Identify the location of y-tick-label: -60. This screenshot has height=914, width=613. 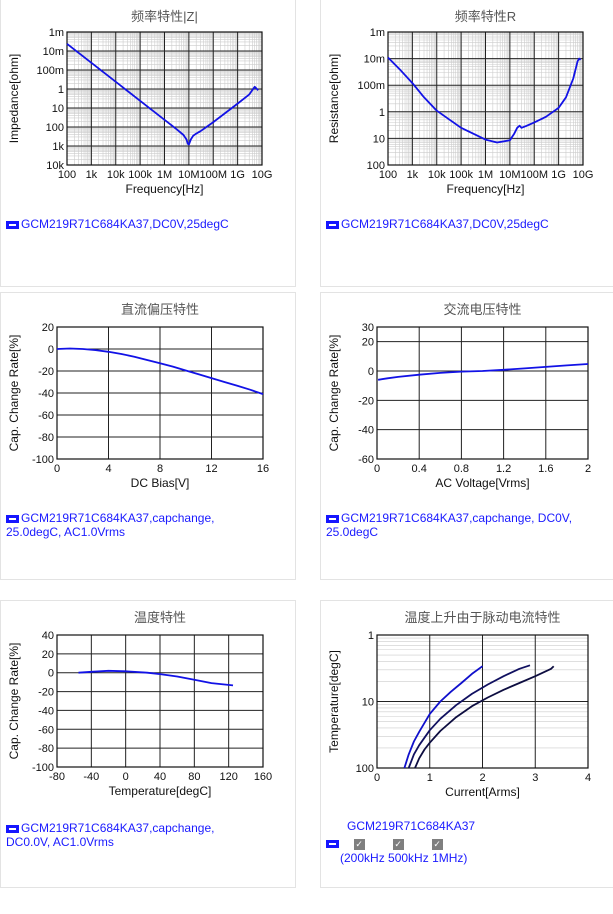
(366, 460).